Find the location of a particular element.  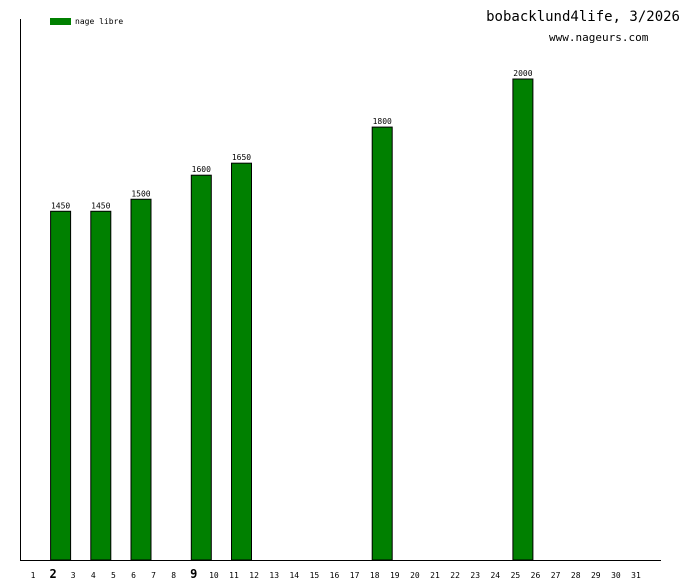

x-tick-label: 3 is located at coordinates (73, 575).